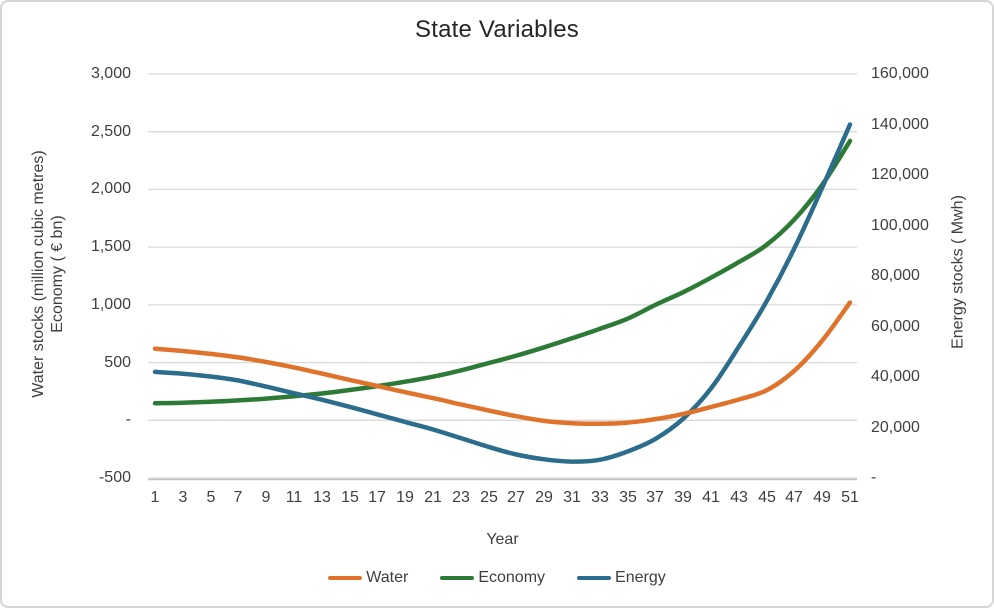 The height and width of the screenshot is (608, 994). Describe the element at coordinates (655, 497) in the screenshot. I see `x-axis-label: 37` at that location.